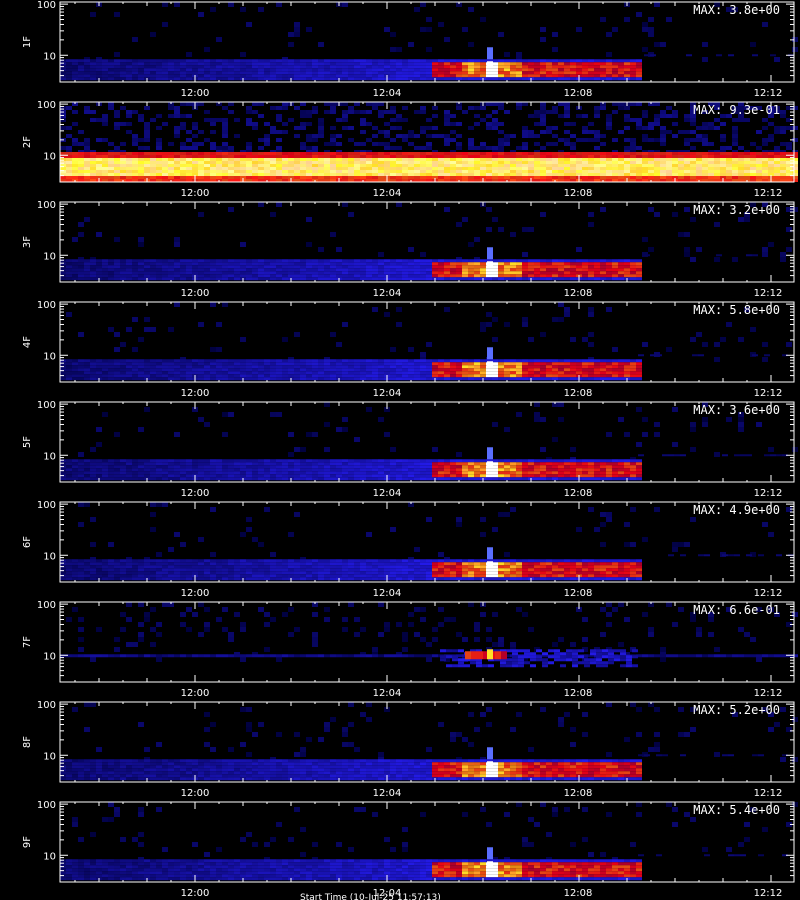  What do you see at coordinates (49, 156) in the screenshot?
I see `y-tick-label: 10` at bounding box center [49, 156].